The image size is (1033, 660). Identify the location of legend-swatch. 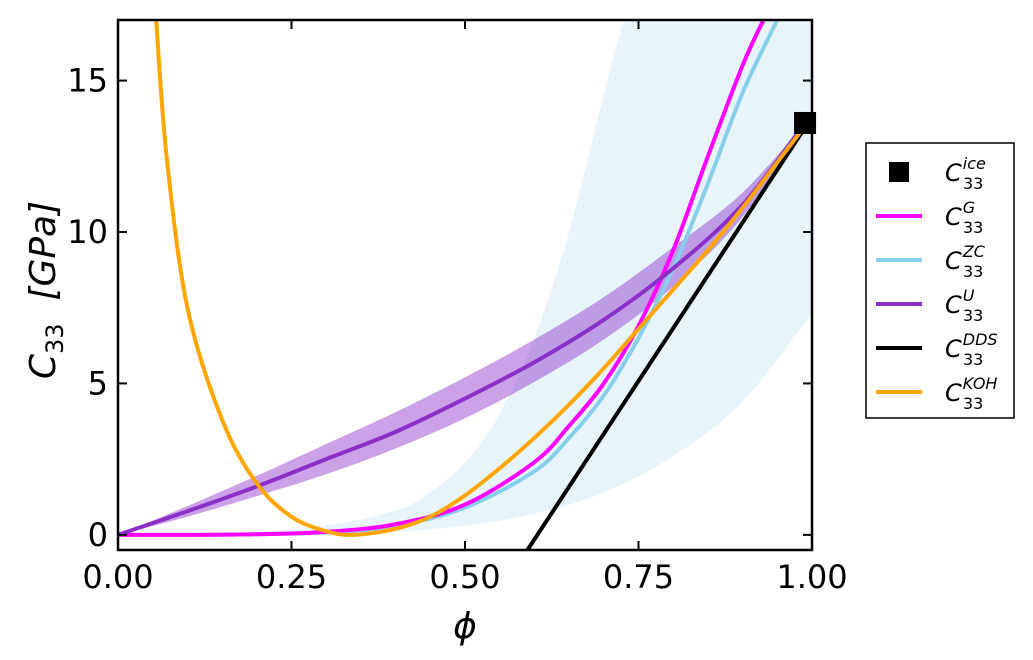
(899, 172).